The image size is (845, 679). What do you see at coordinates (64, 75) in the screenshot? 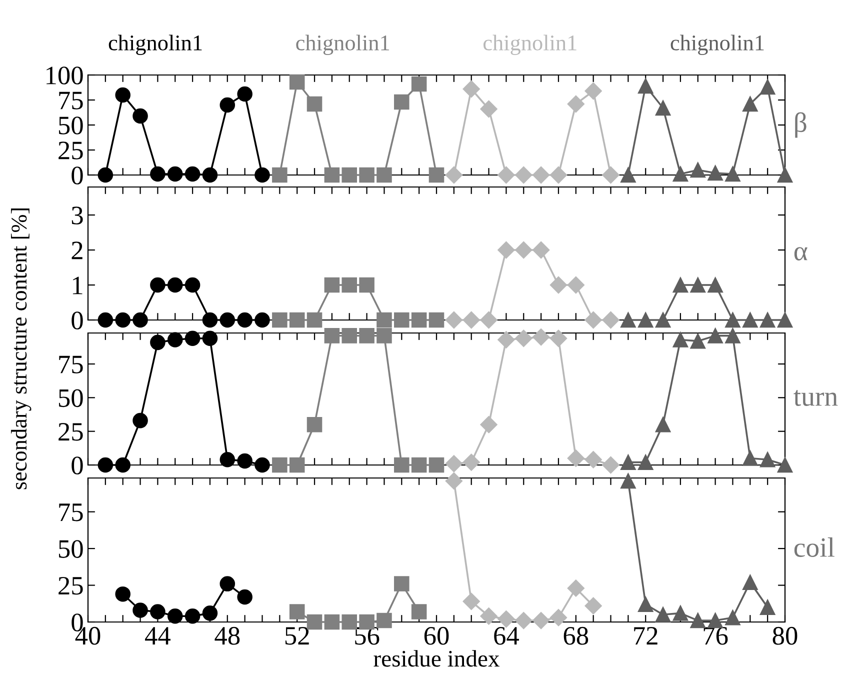
I see `y-tick-label: 100` at bounding box center [64, 75].